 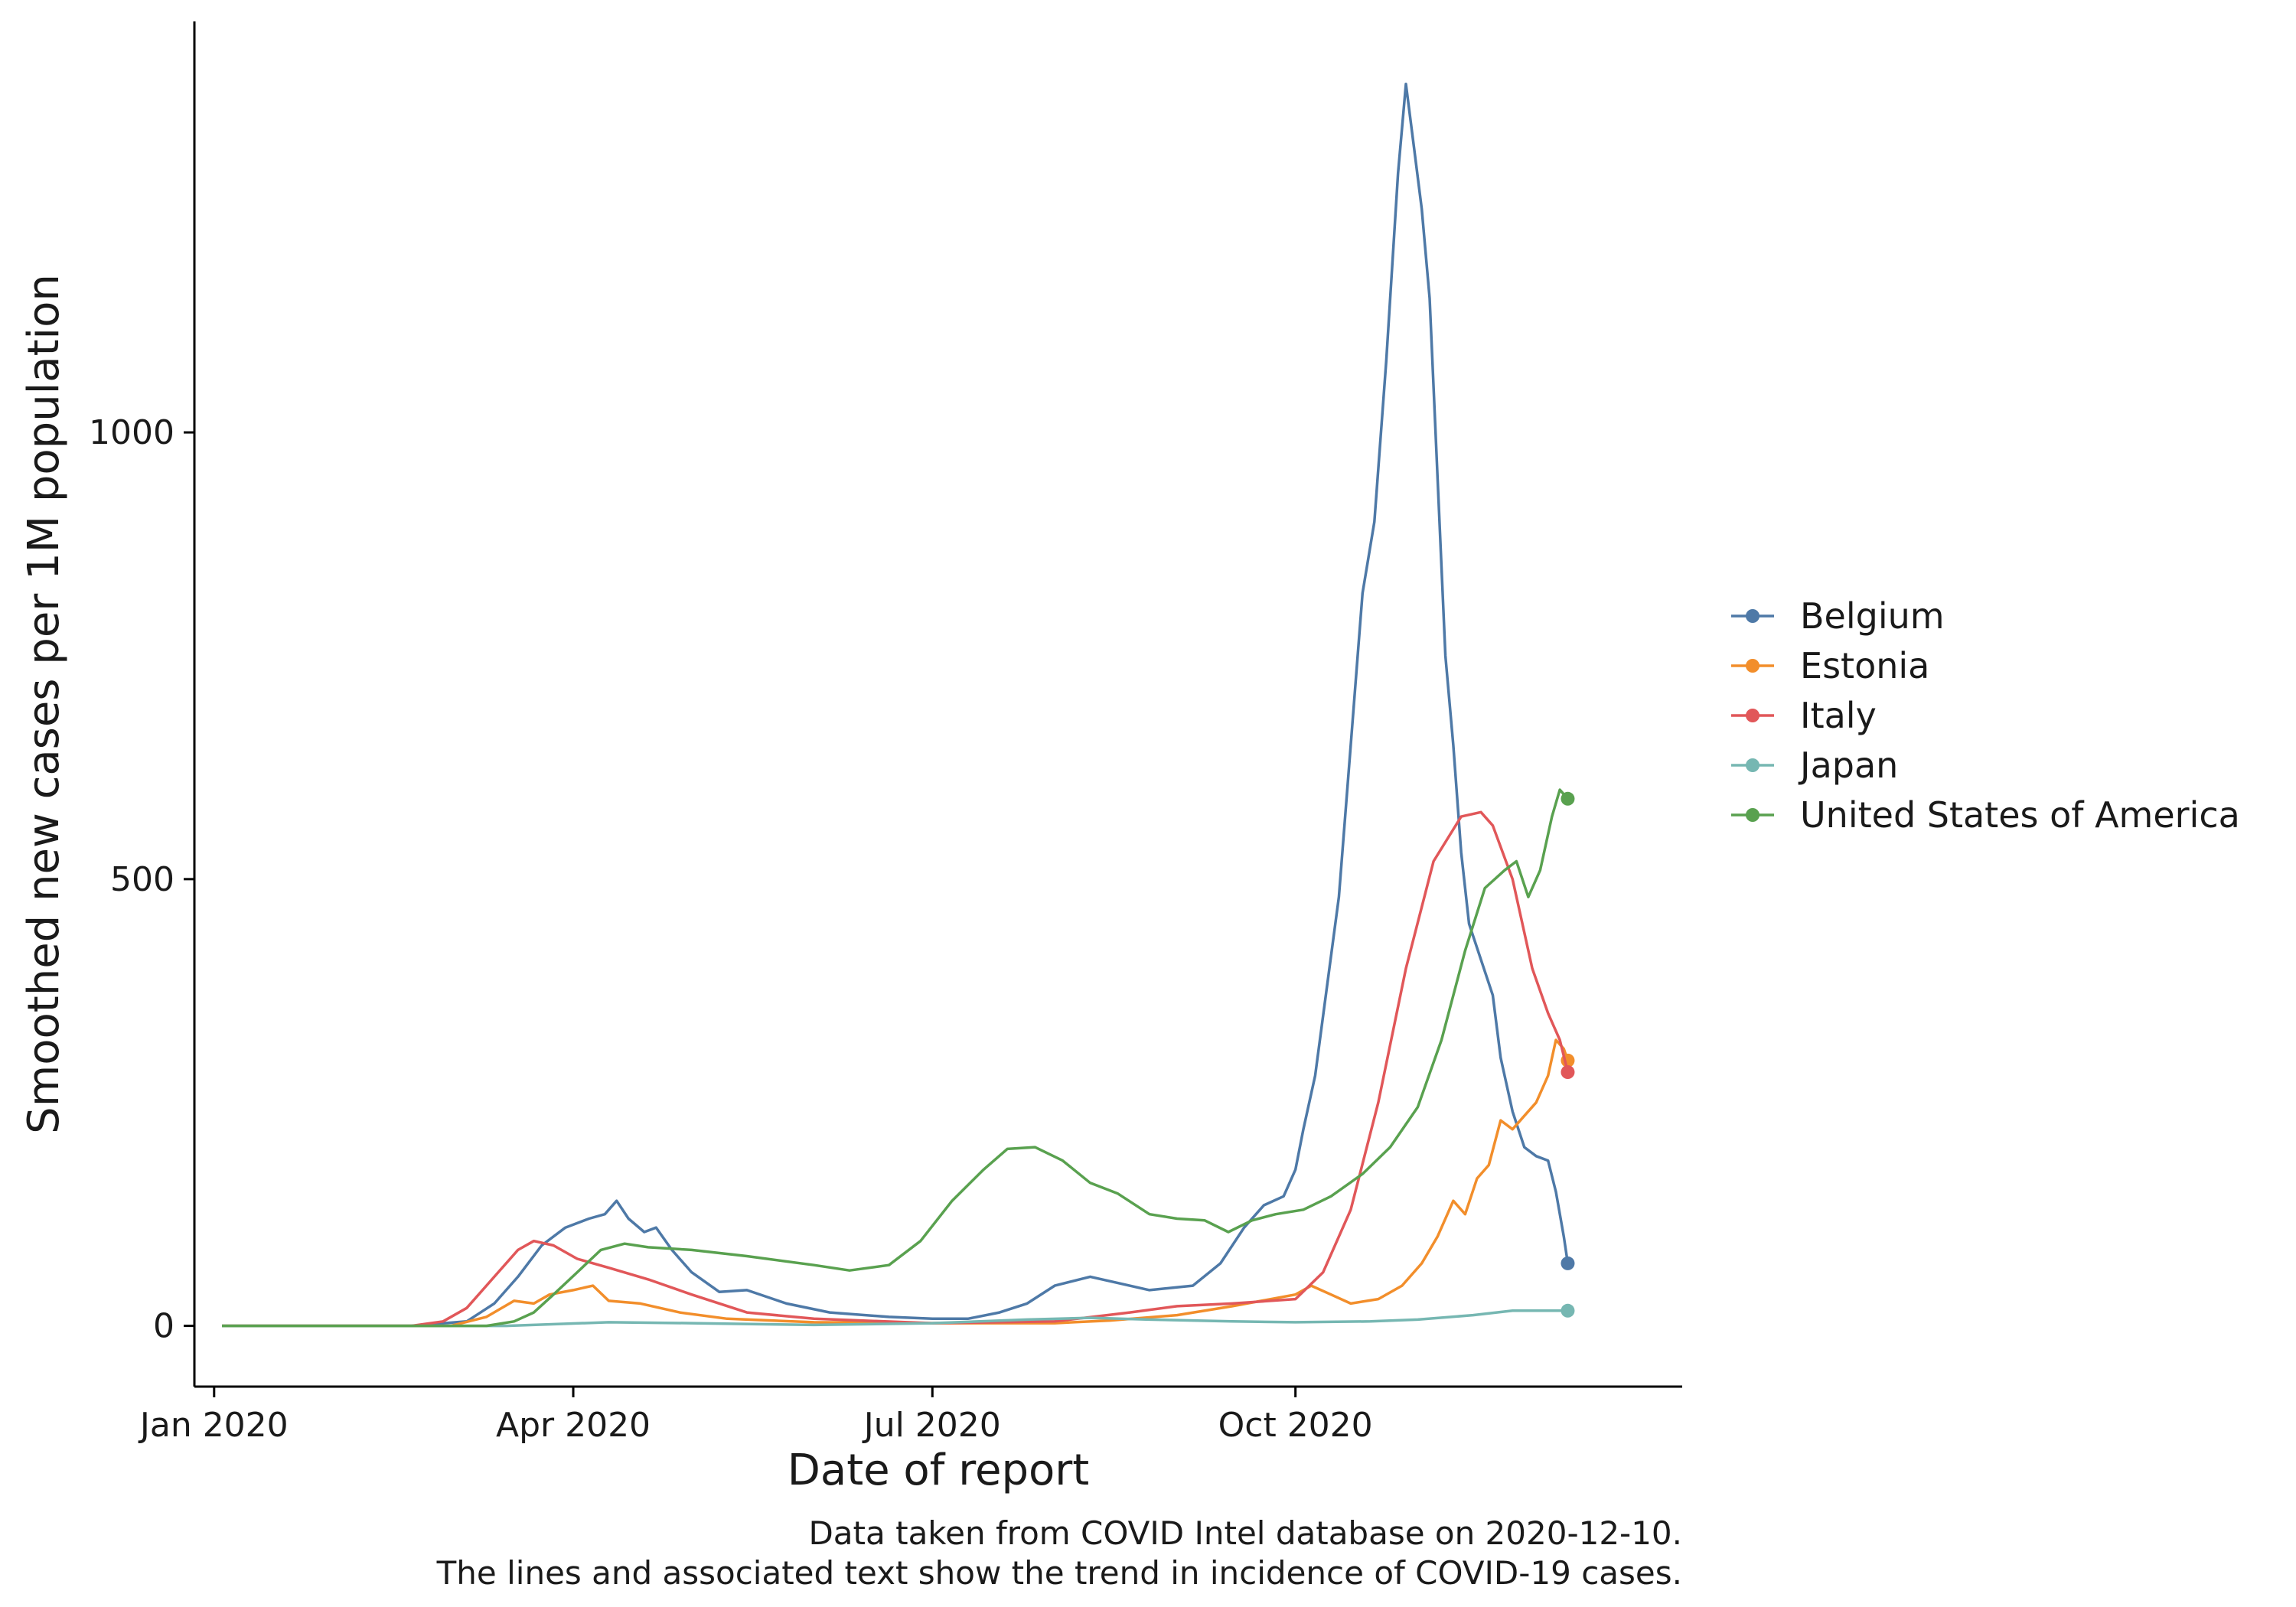 I want to click on legend-item-japan: Japan, so click(x=1814, y=765).